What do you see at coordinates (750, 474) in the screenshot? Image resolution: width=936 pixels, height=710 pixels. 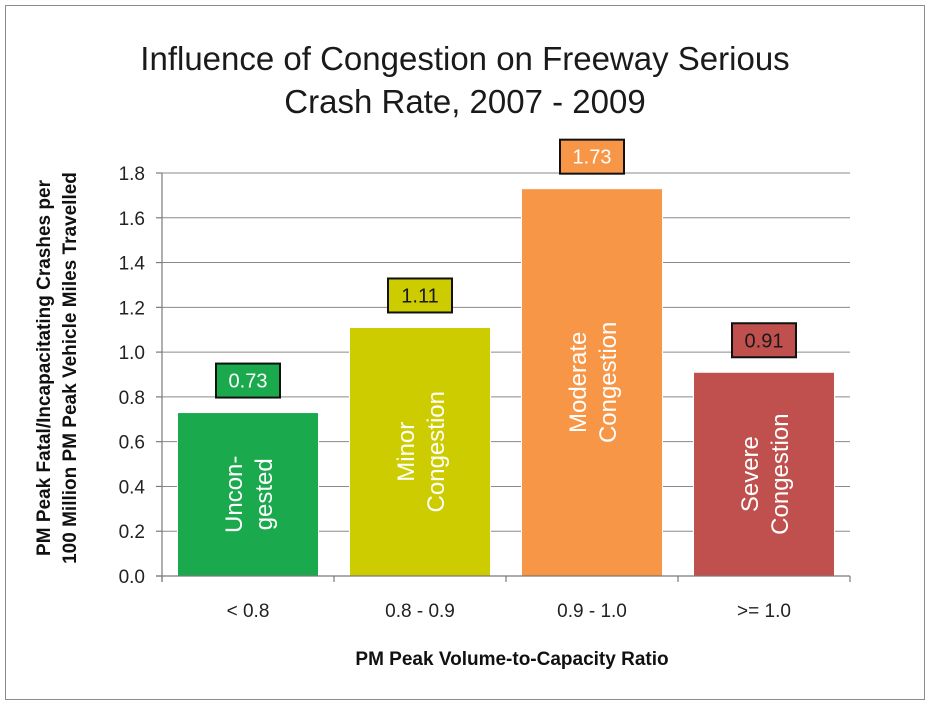 I see `bar-inner-label-line: Severe` at bounding box center [750, 474].